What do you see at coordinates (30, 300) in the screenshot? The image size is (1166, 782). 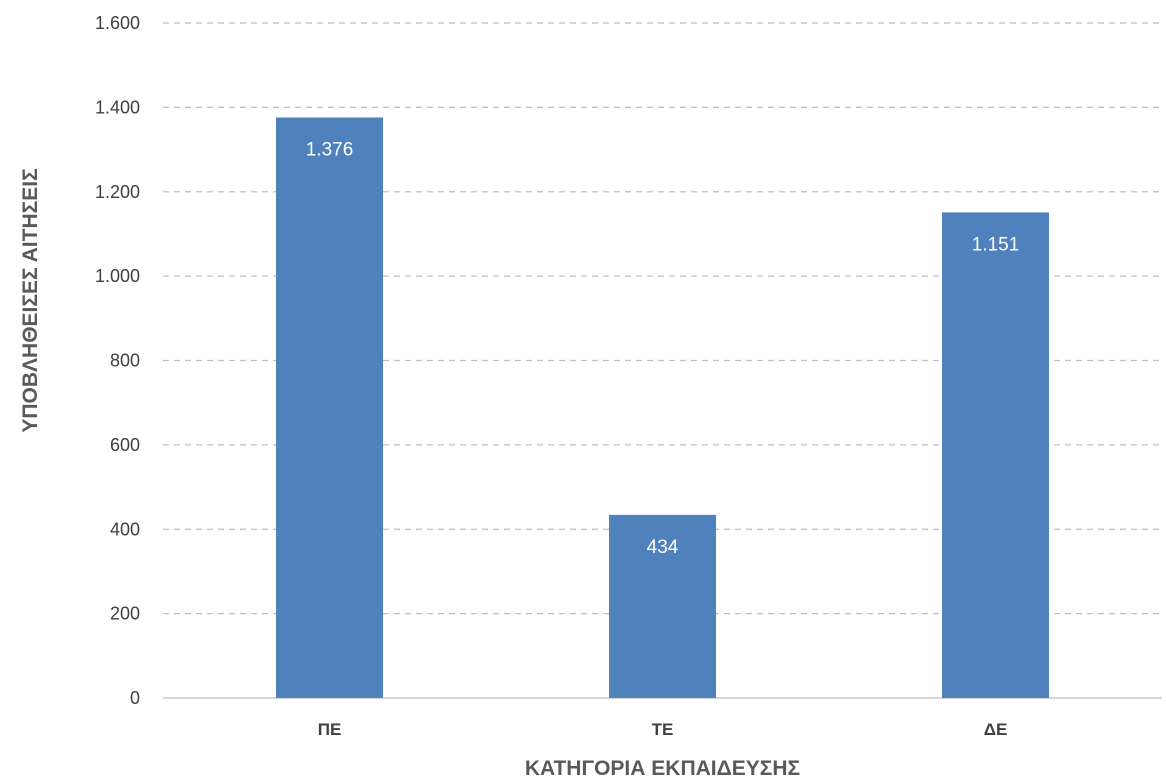 I see `y-axis-title: ΥΠΟΒΛΗΘΕΙΣΕΣ ΑΙΤΗΣΕΙΣ` at bounding box center [30, 300].